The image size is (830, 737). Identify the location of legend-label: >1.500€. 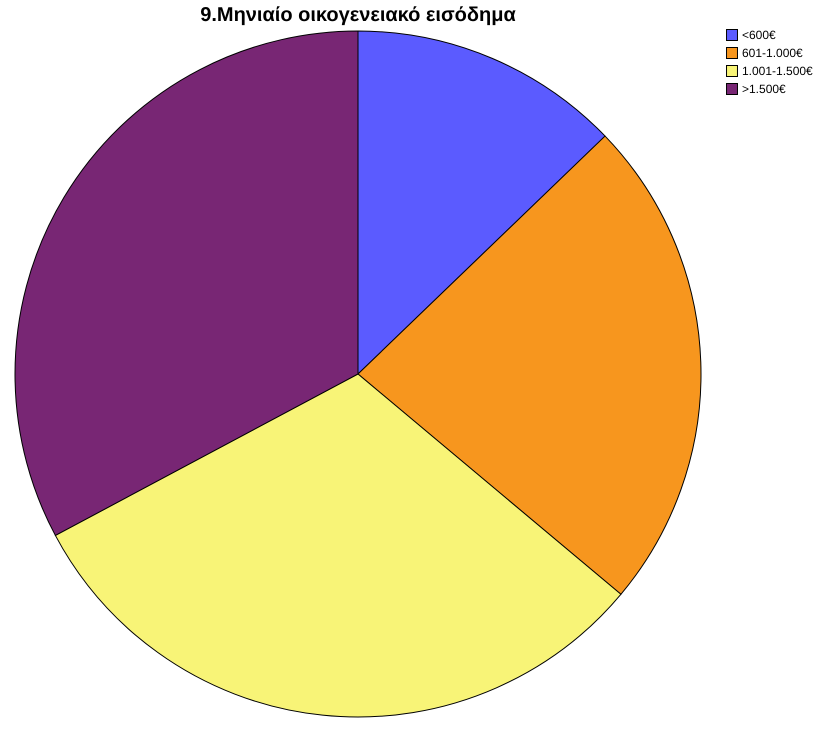
(764, 89).